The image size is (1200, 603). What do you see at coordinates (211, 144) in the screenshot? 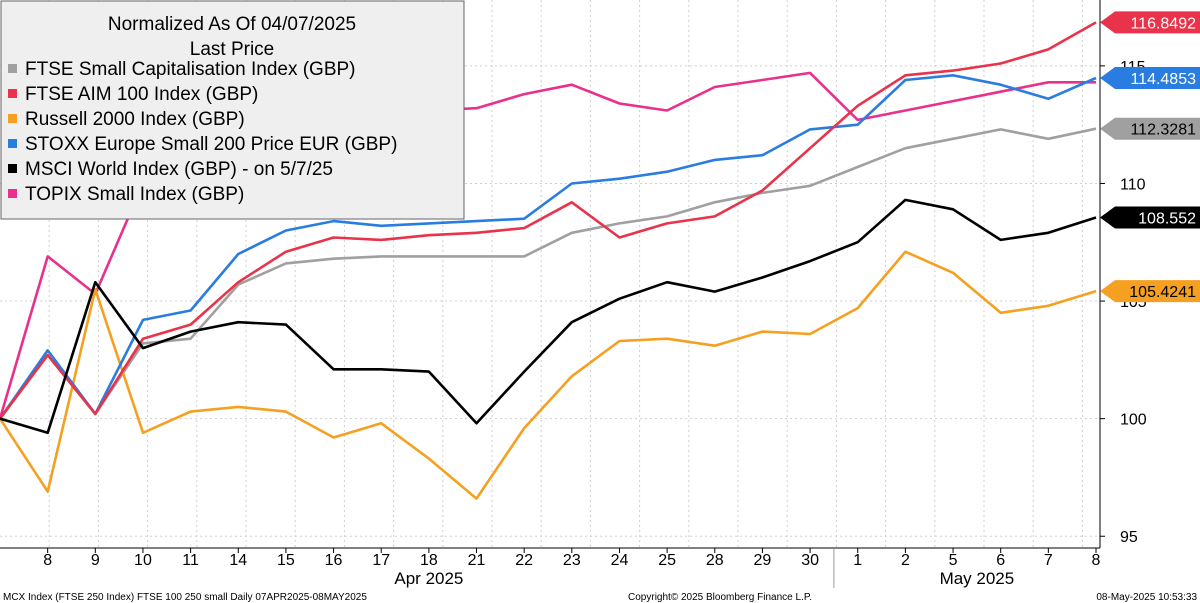
I see `legend-label: STOXX Europe Small 200 Price EUR (GBP)` at bounding box center [211, 144].